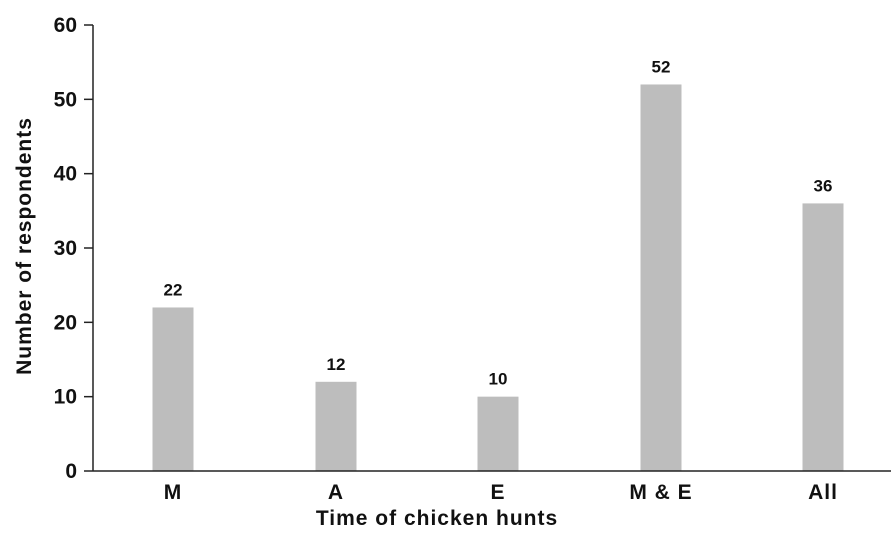 This screenshot has width=891, height=535. I want to click on y-tick-label: 20, so click(65, 322).